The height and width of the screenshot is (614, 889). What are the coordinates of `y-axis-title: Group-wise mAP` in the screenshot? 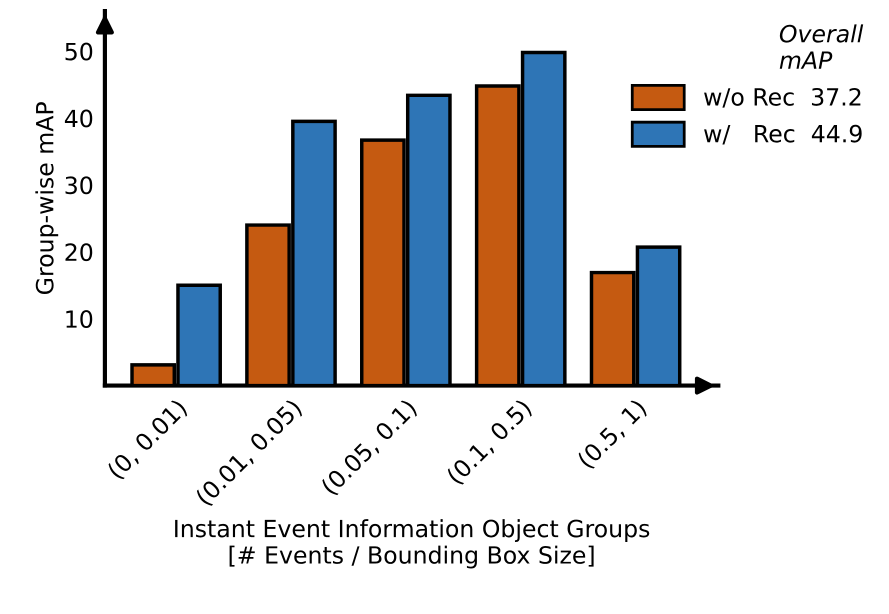 It's located at (46, 198).